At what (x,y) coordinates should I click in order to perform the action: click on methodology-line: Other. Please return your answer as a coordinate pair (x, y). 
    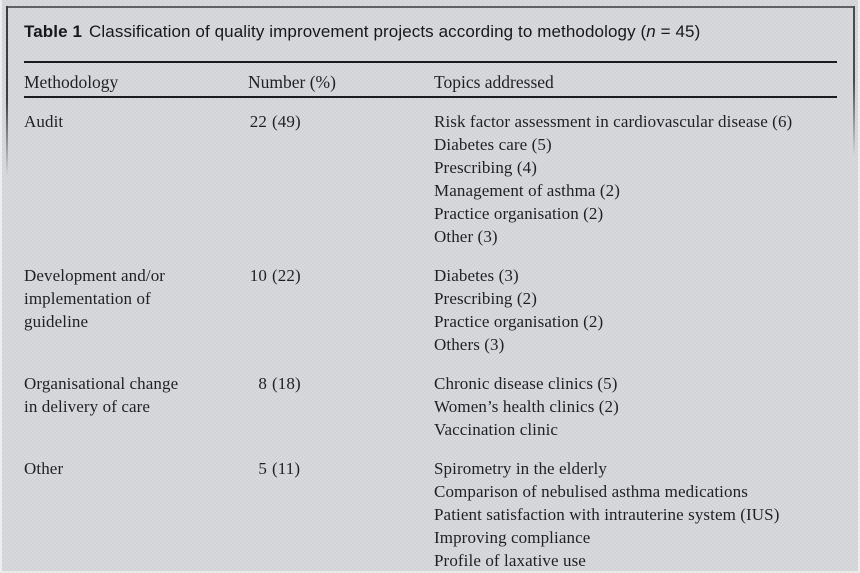
    Looking at the image, I should click on (44, 468).